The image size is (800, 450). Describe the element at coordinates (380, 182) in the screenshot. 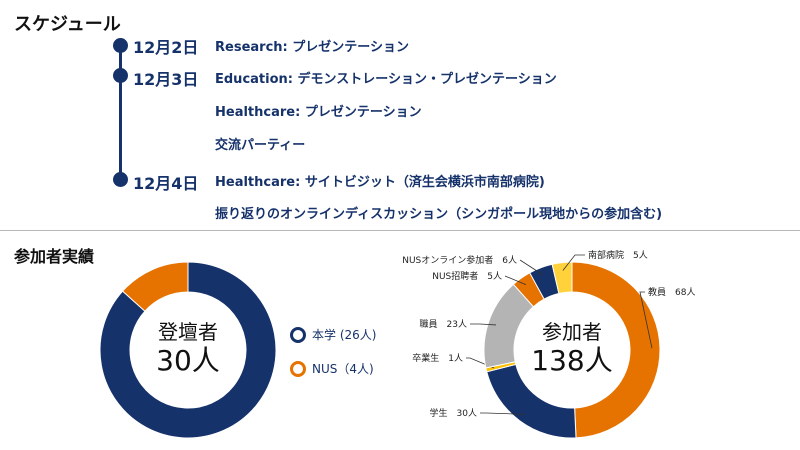

I see `event-5: Healthcare: サイトビジット（済生会横浜市南部病院)` at that location.